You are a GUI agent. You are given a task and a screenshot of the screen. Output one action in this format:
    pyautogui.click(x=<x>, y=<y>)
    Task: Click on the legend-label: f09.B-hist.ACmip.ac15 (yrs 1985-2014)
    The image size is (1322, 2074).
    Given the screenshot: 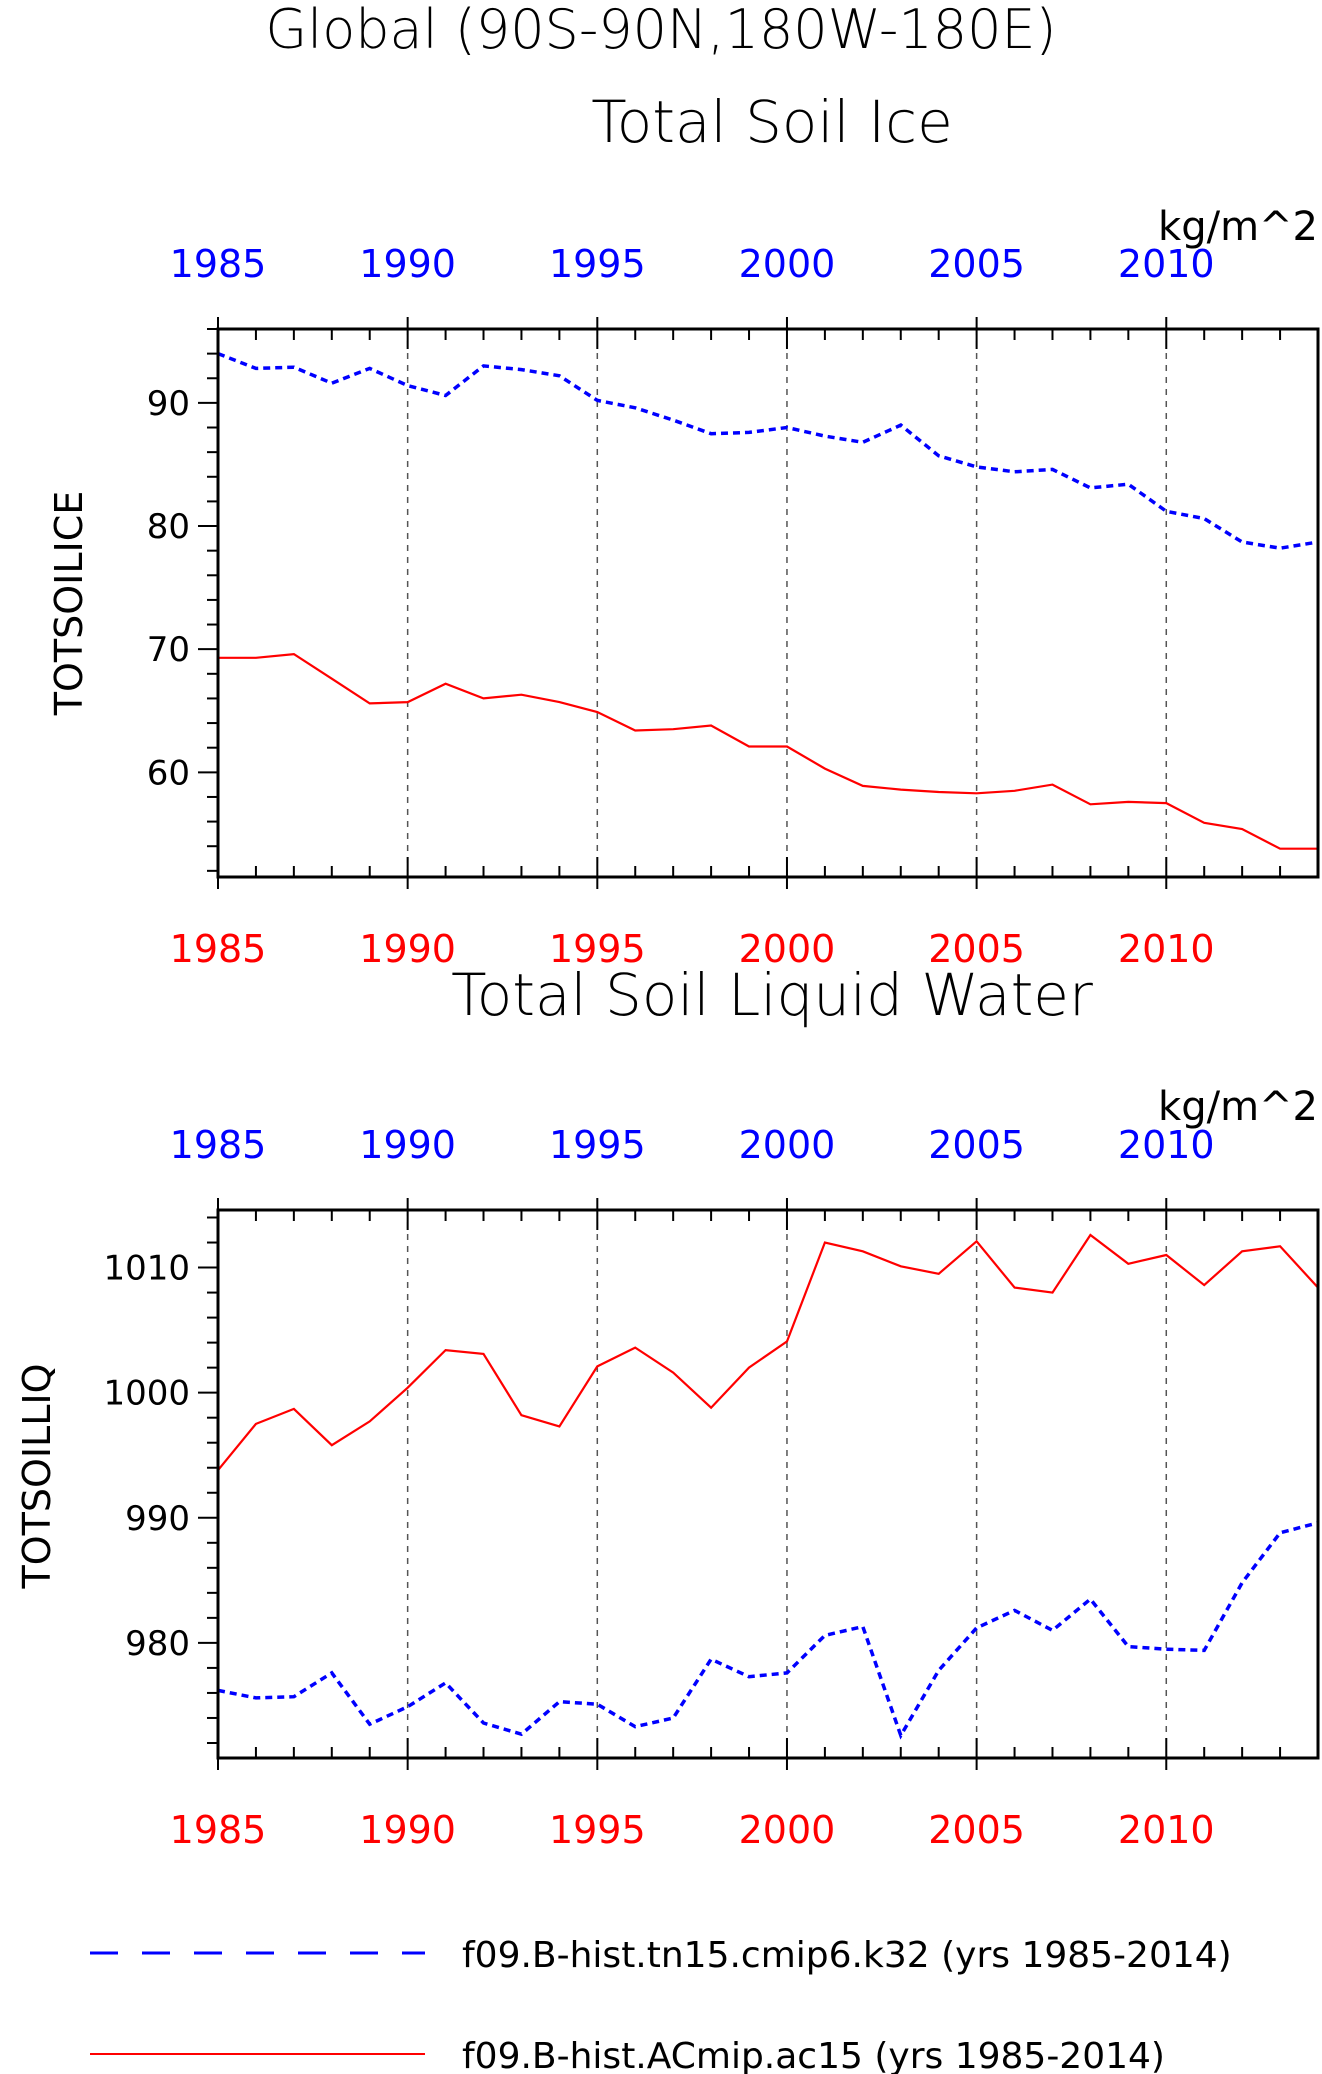 What is the action you would take?
    pyautogui.click(x=813, y=2055)
    